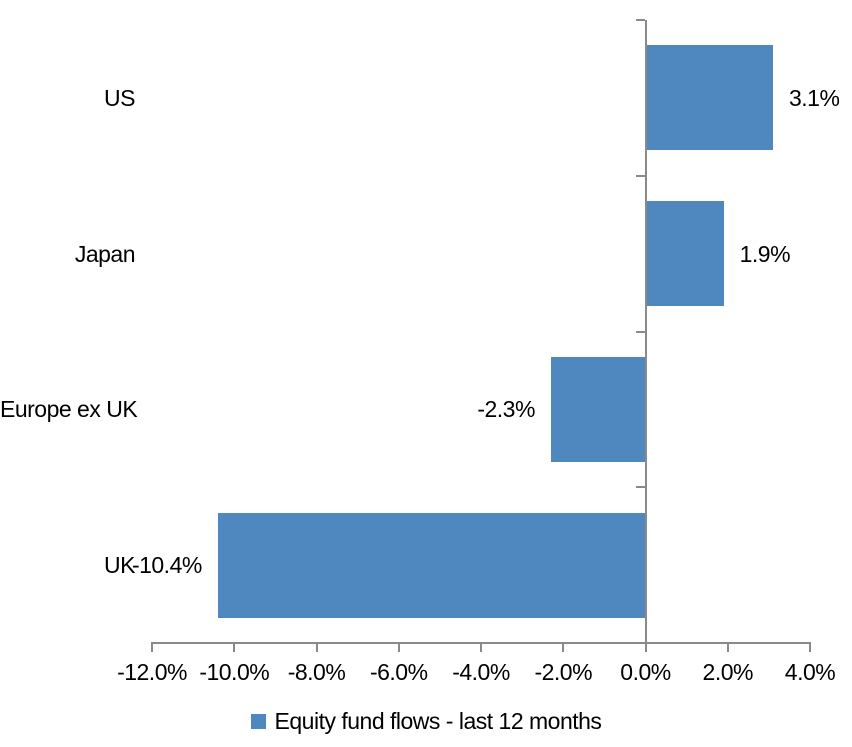 The image size is (852, 747). I want to click on legend: Equity fund flows - last 12 months, so click(426, 721).